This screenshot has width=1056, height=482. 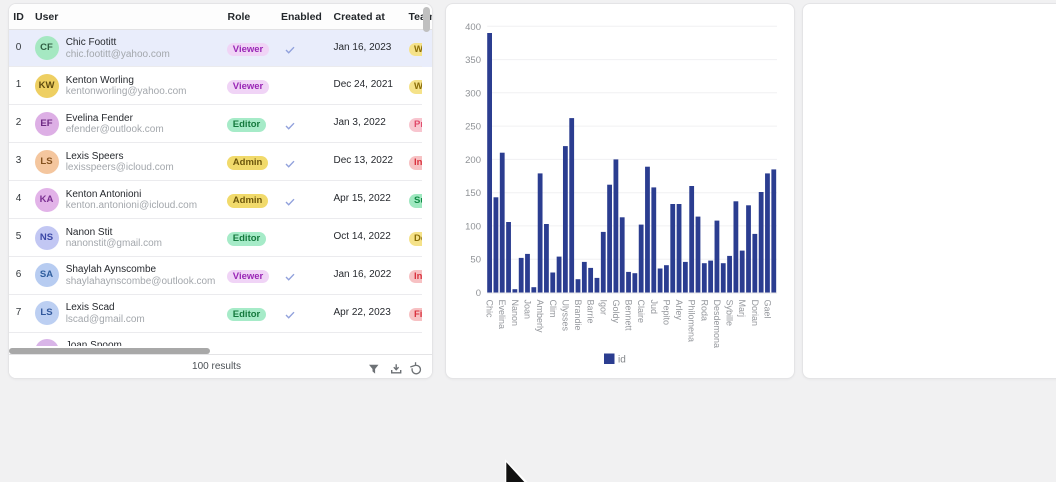 What do you see at coordinates (755, 313) in the screenshot?
I see `svg-text: Dorian` at bounding box center [755, 313].